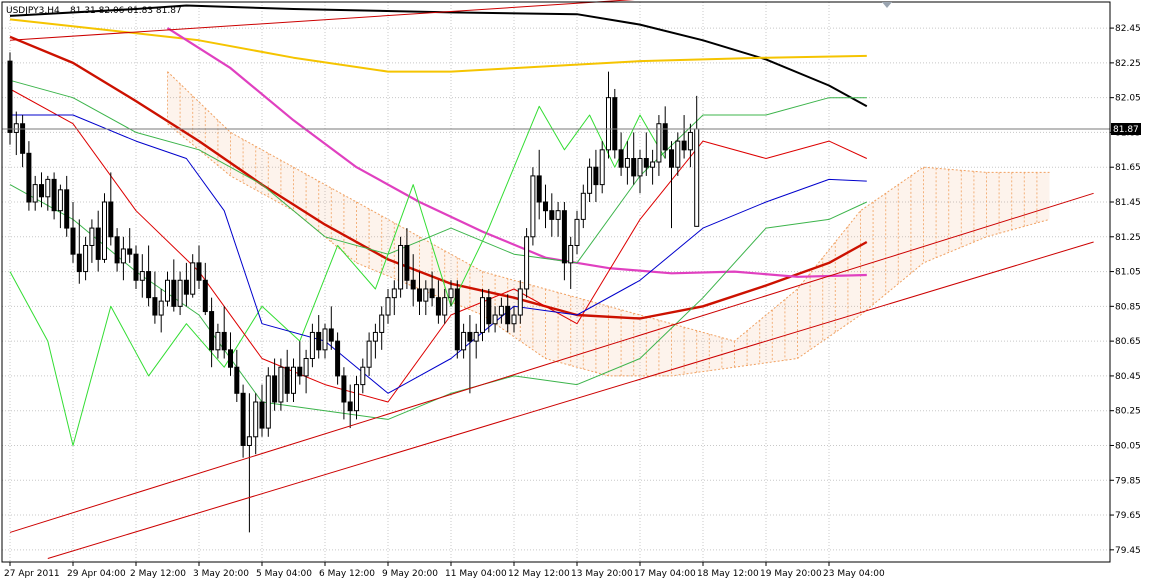 The height and width of the screenshot is (584, 1152). I want to click on y-tick-label: 80.25, so click(1128, 412).